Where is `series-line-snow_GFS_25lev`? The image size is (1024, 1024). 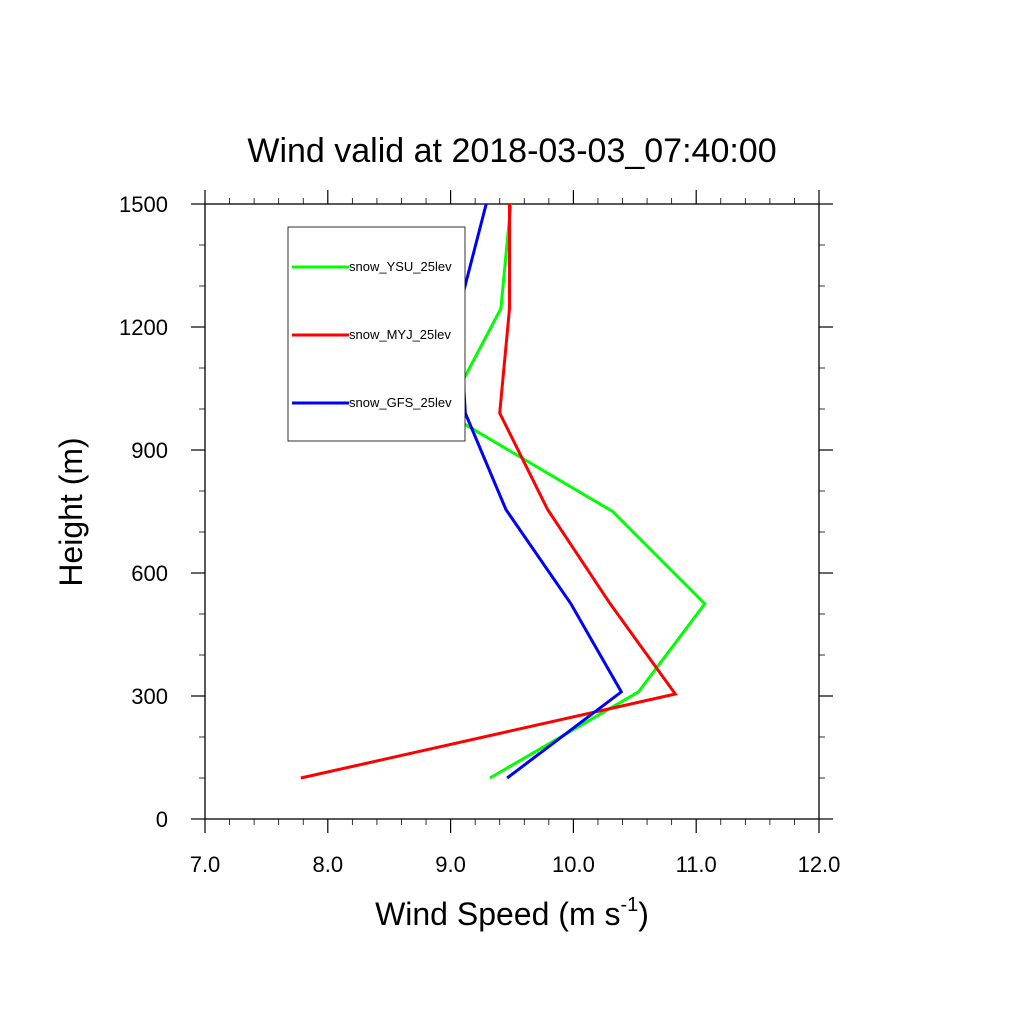 series-line-snow_GFS_25lev is located at coordinates (540, 491).